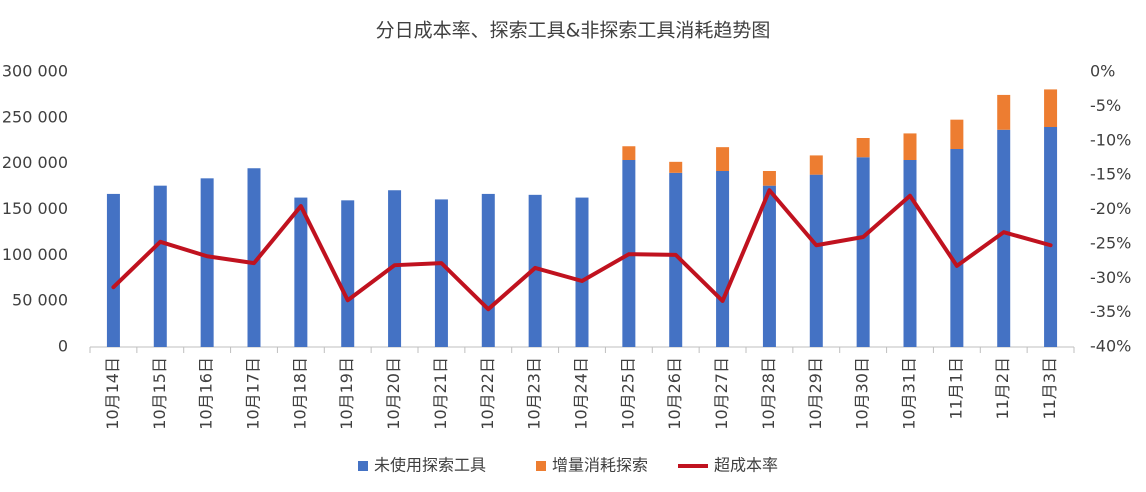 Image resolution: width=1146 pixels, height=492 pixels. What do you see at coordinates (1110, 208) in the screenshot?
I see `y2-tick-label: -20%` at bounding box center [1110, 208].